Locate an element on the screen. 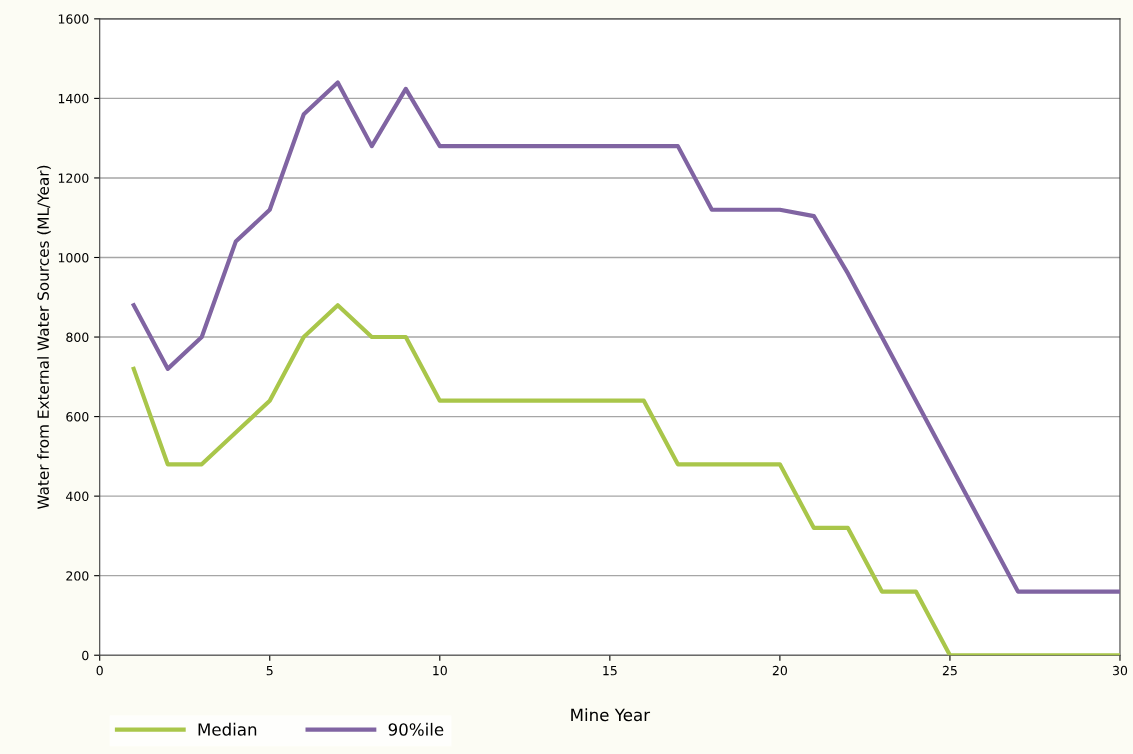  y-tick-label: 1200 is located at coordinates (73, 178).